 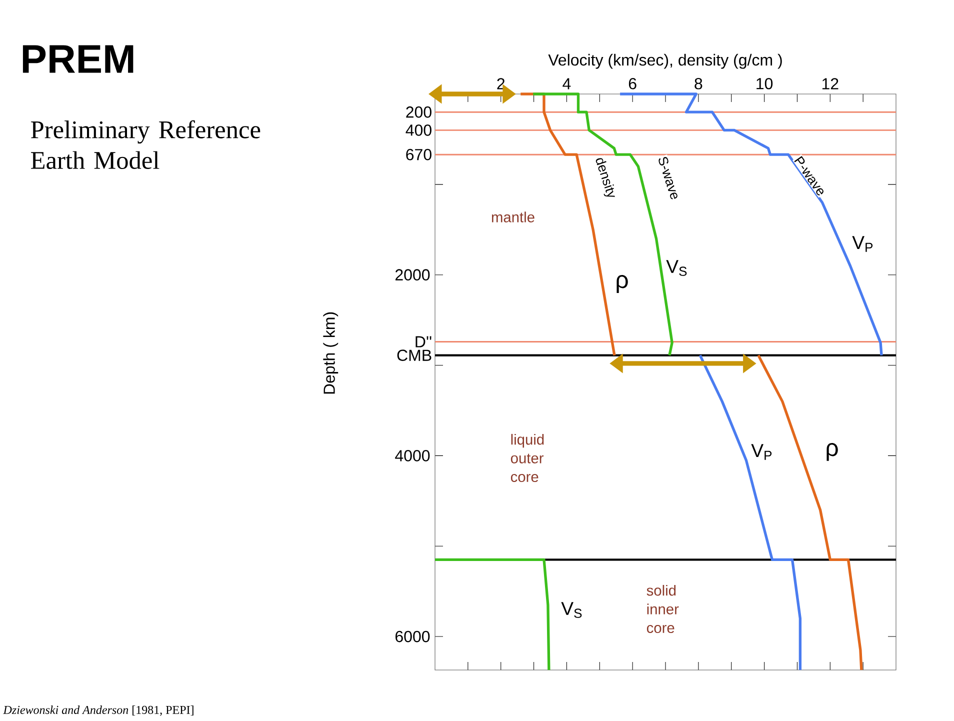 I want to click on x-tick-label: 10, so click(x=764, y=84).